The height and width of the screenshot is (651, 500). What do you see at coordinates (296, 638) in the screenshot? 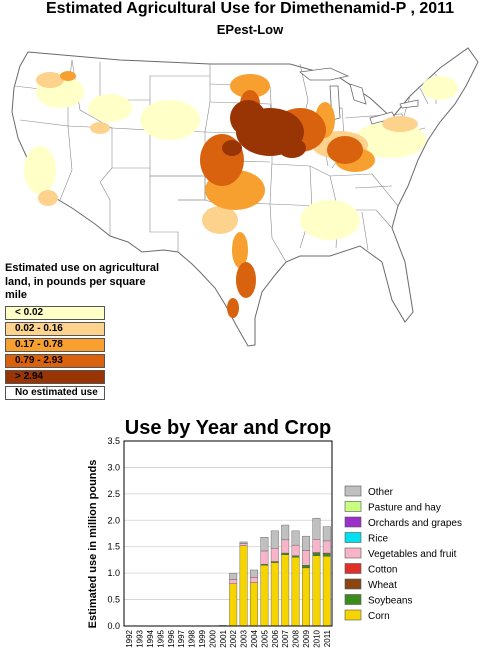
I see `x-tick-label: 2008` at bounding box center [296, 638].